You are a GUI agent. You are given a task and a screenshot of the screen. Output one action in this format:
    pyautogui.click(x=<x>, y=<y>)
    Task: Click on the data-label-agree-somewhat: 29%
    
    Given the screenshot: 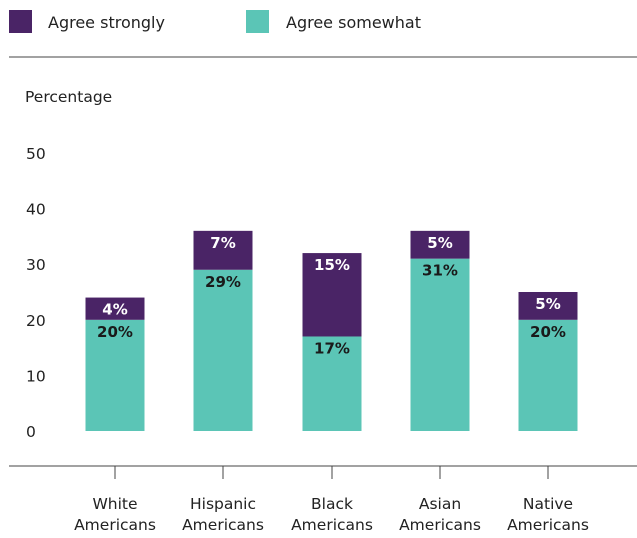 What is the action you would take?
    pyautogui.click(x=223, y=282)
    